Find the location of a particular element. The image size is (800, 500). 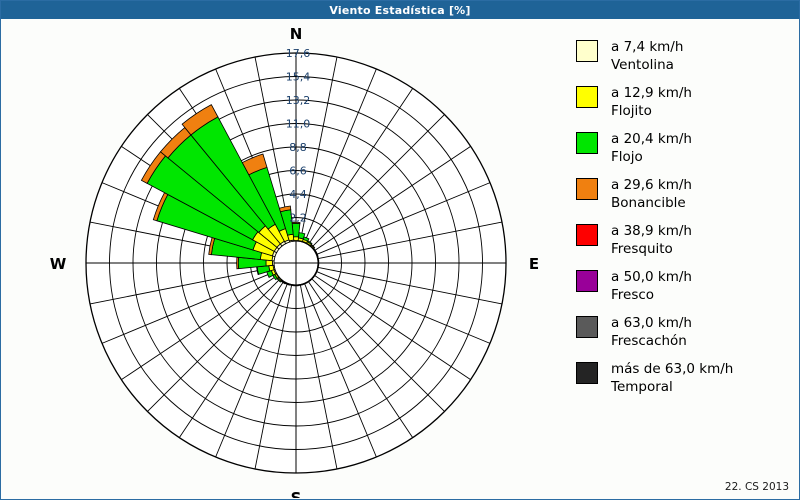

legend-item: a 7,4 km/h Ventolina is located at coordinates (683, 58).